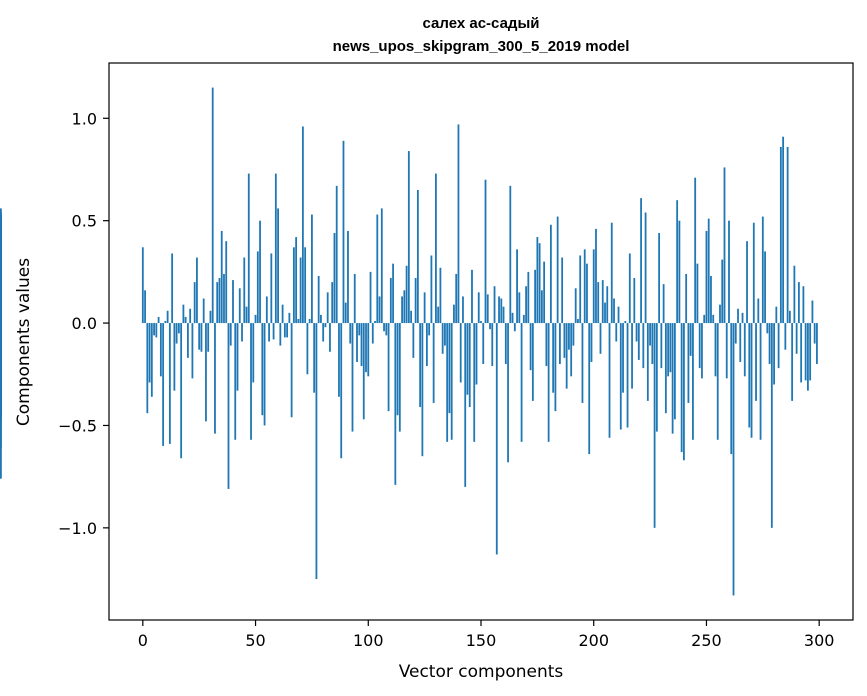 This screenshot has height=696, width=867. Describe the element at coordinates (1, 369) in the screenshot. I see `bar-undefined` at that location.